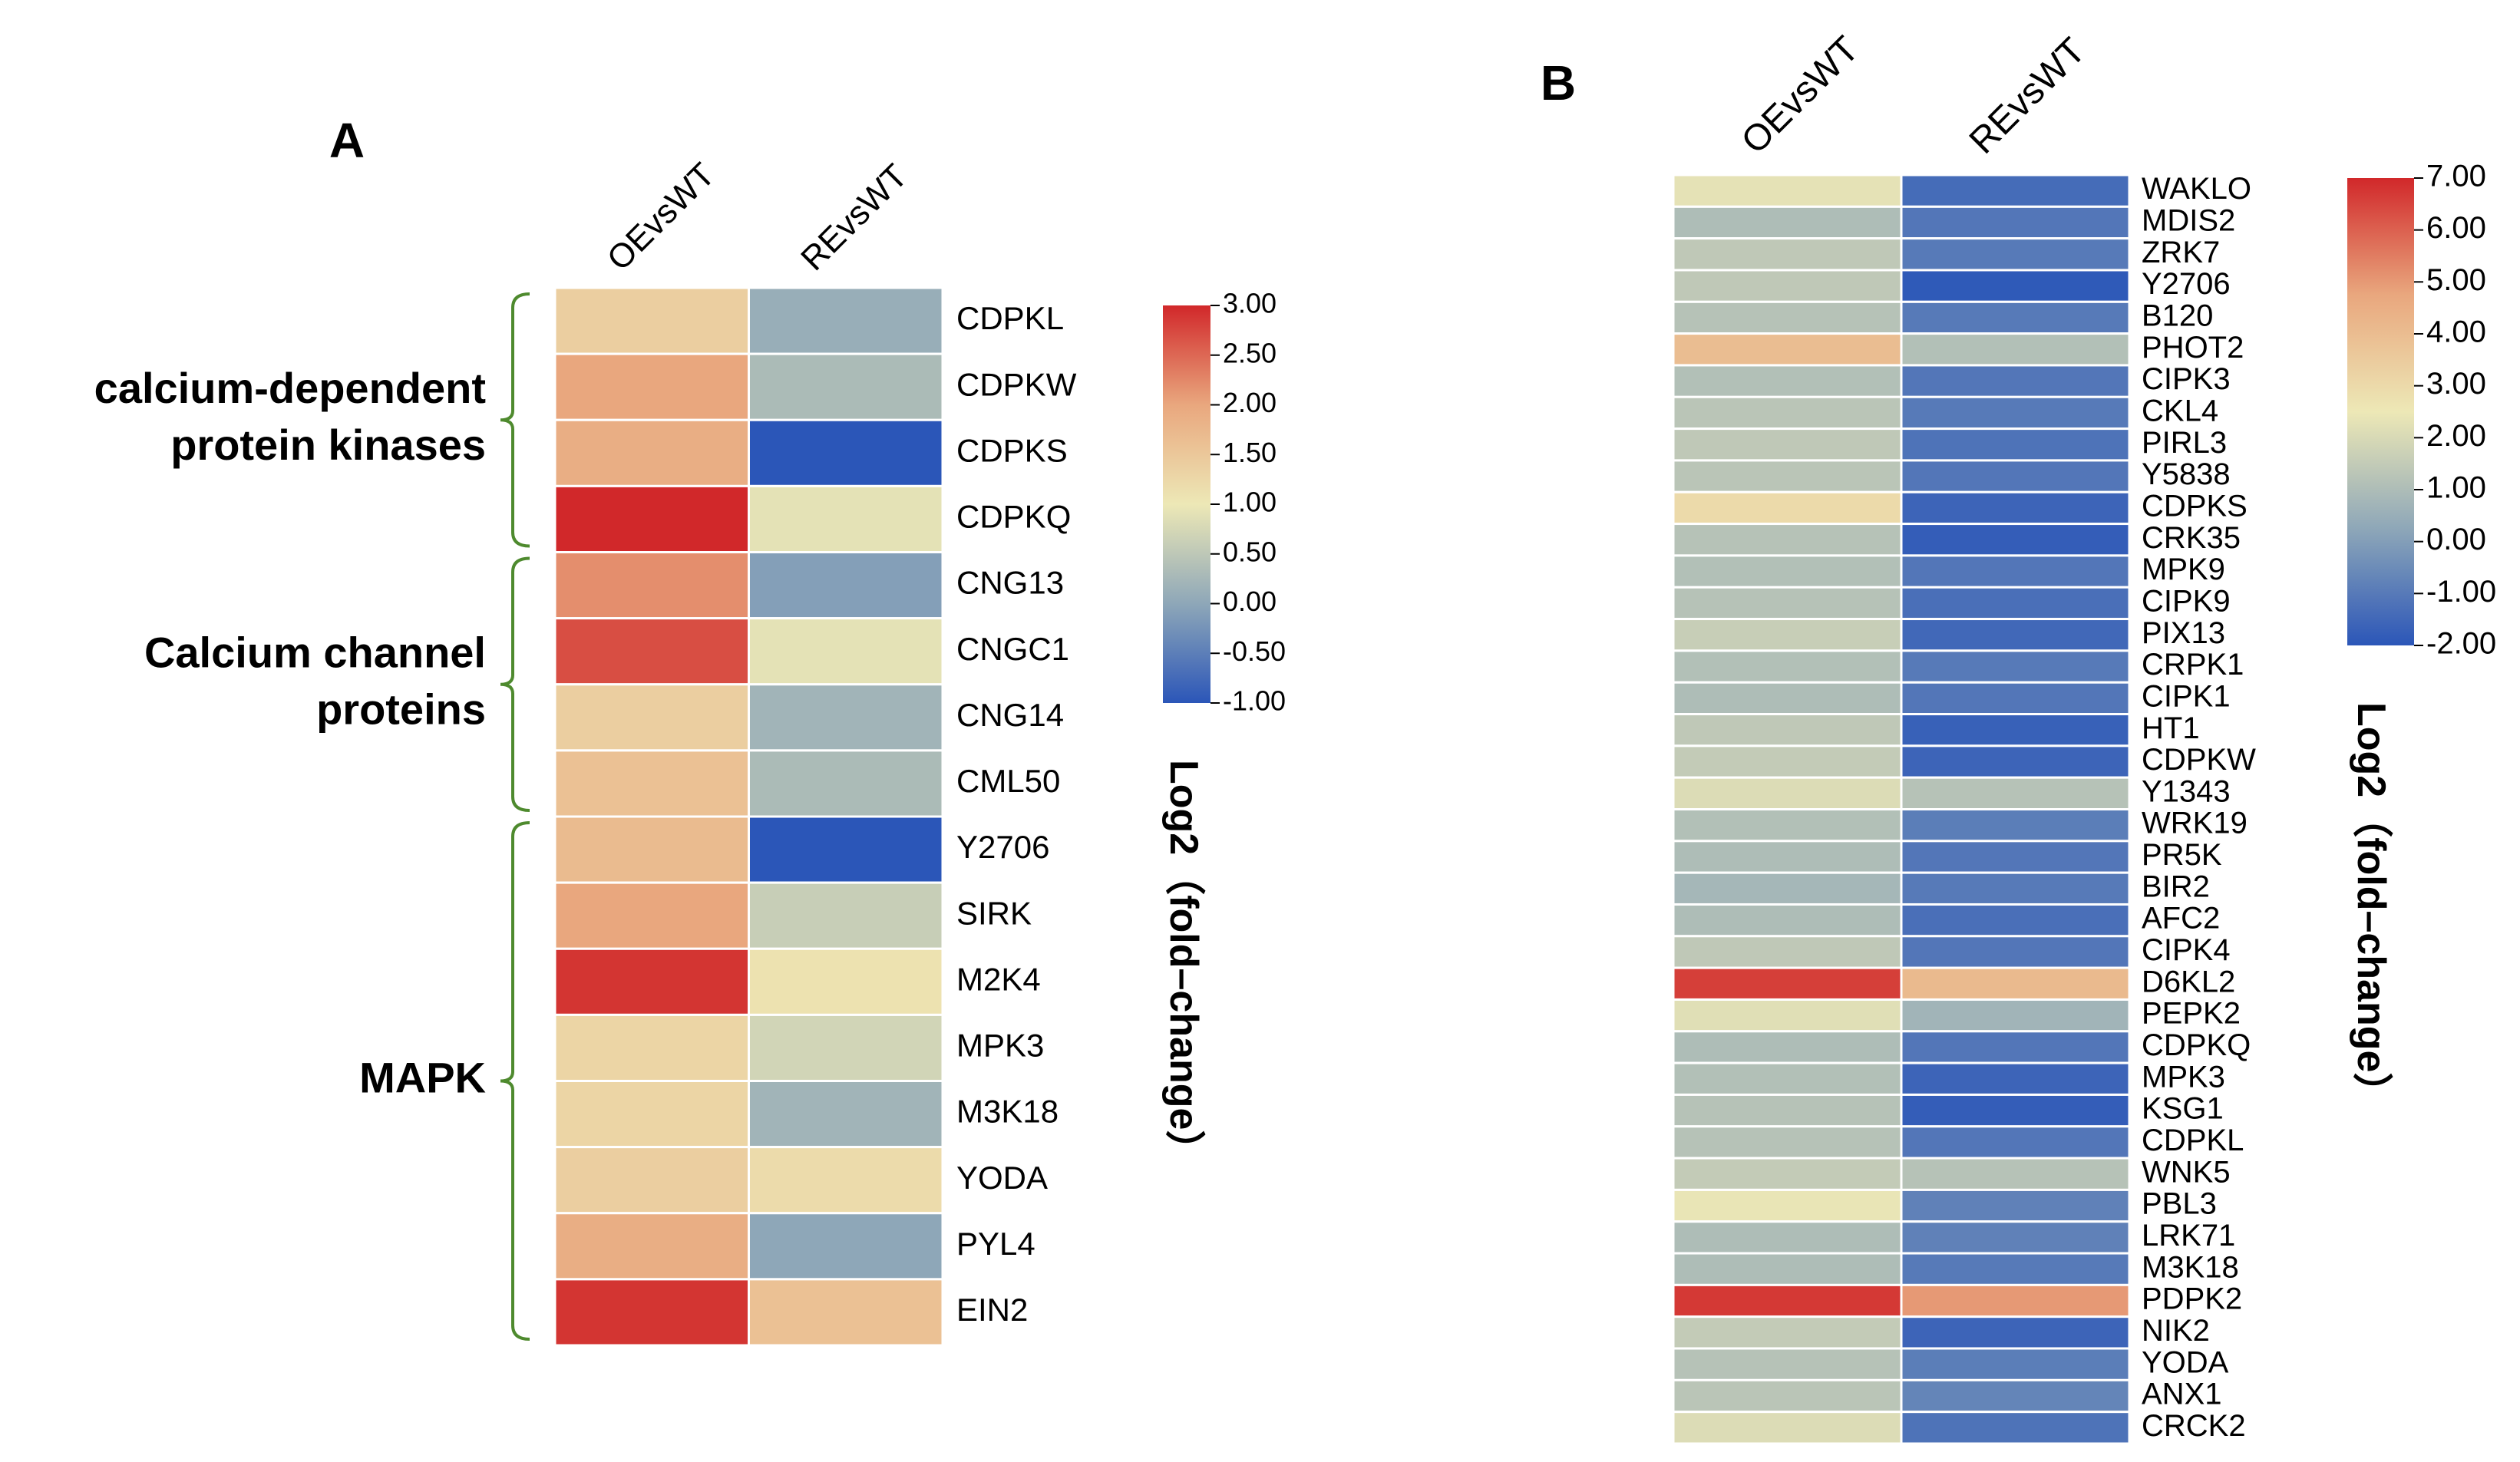 Image resolution: width=2520 pixels, height=1462 pixels. What do you see at coordinates (2183, 633) in the screenshot?
I see `row-label: PIX13` at bounding box center [2183, 633].